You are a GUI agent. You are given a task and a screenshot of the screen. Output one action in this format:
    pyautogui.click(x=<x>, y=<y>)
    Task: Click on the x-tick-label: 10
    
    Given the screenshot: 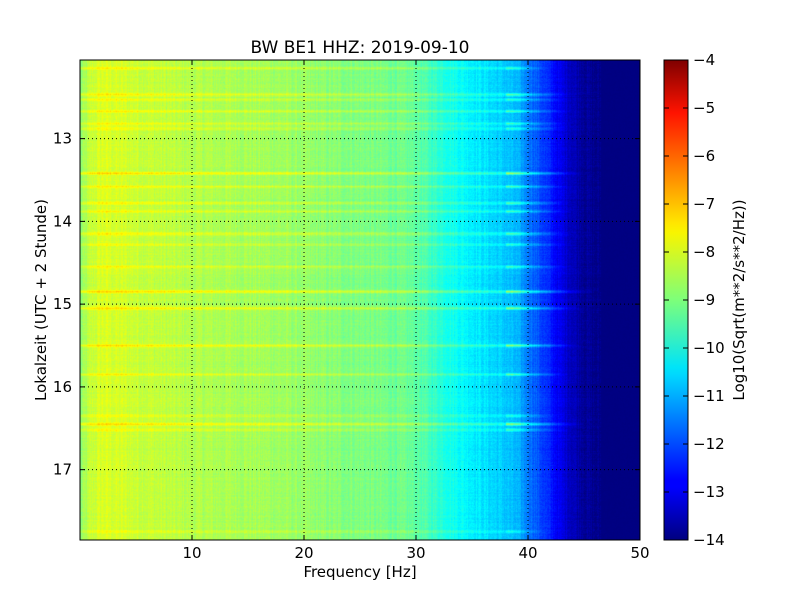 What is the action you would take?
    pyautogui.click(x=191, y=553)
    